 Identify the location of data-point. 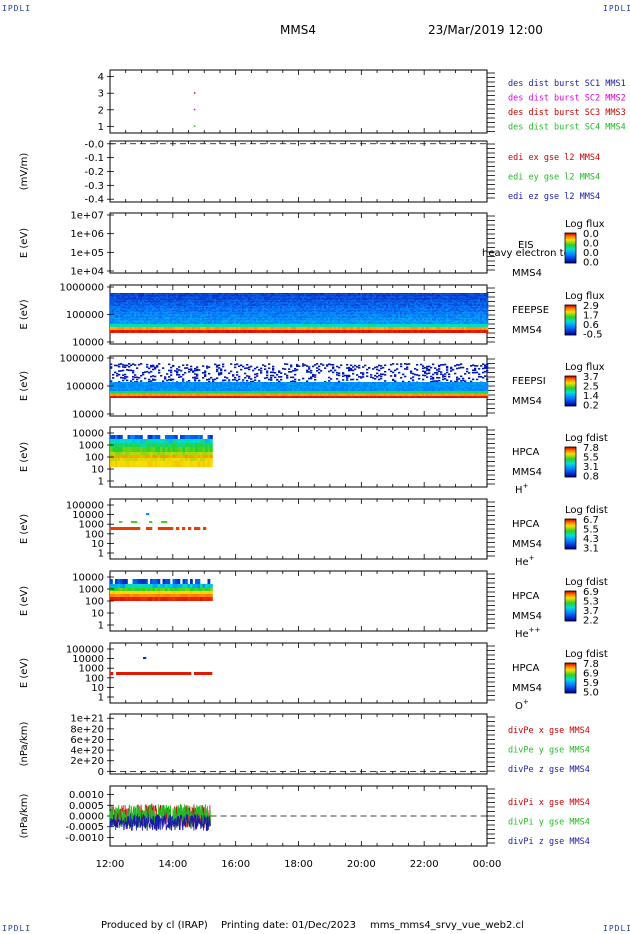
(194, 109).